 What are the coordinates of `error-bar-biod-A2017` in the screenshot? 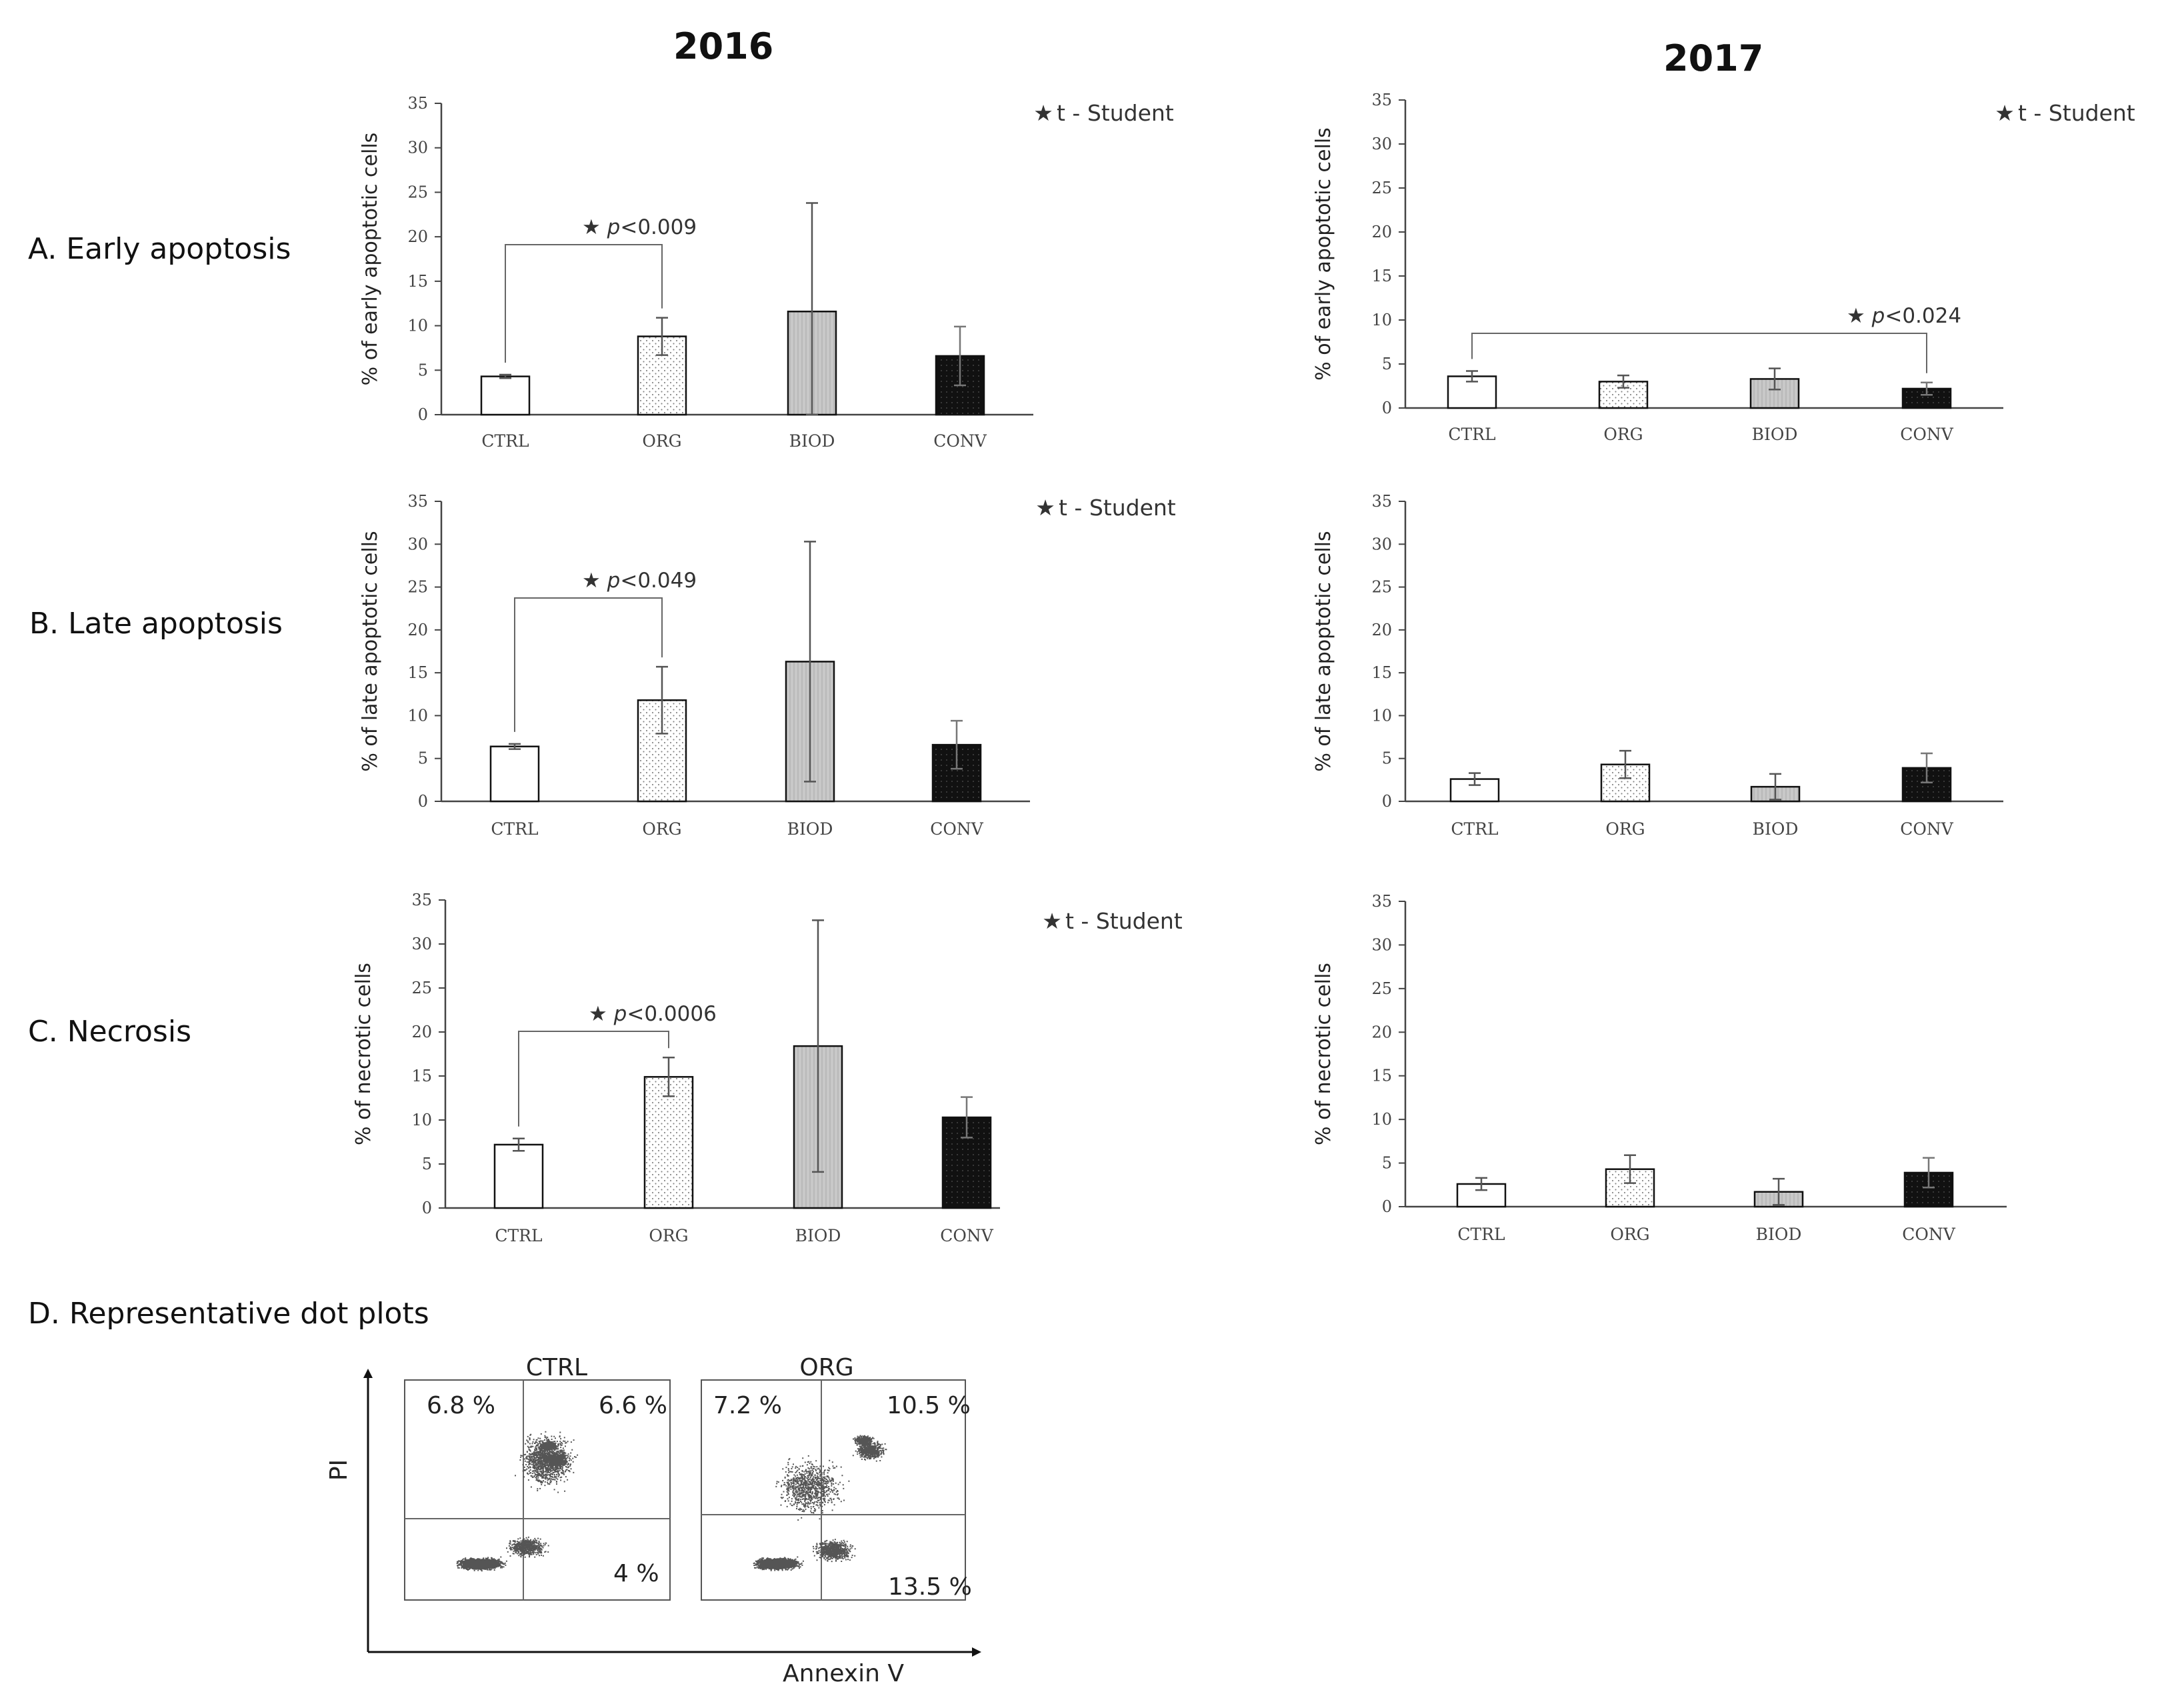 It's located at (1775, 379).